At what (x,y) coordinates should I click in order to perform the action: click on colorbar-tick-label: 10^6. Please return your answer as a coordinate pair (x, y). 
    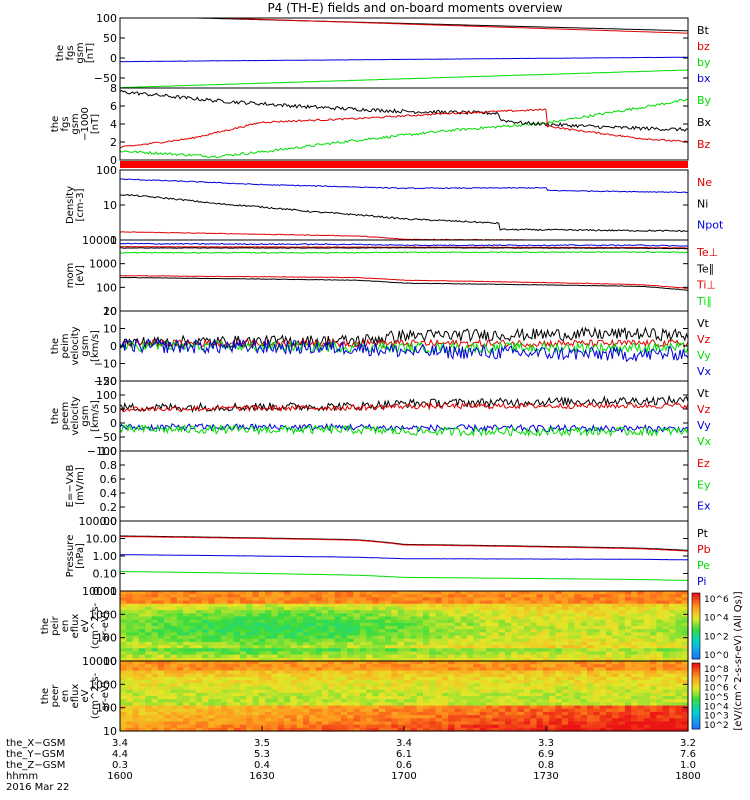
    Looking at the image, I should click on (716, 600).